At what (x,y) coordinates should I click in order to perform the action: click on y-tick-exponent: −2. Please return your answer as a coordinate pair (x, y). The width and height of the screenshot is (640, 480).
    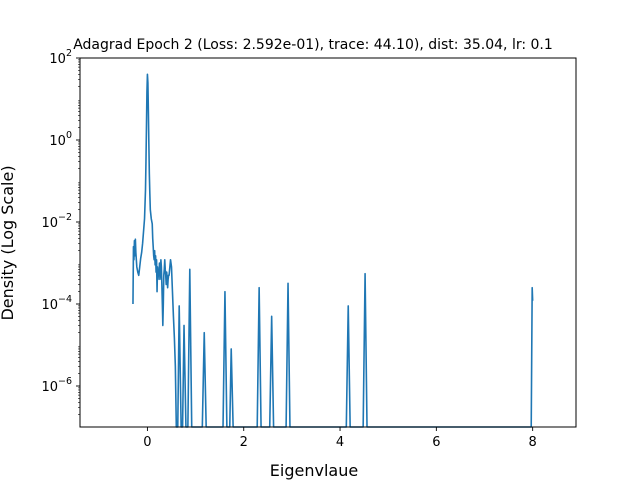
    Looking at the image, I should click on (65, 217).